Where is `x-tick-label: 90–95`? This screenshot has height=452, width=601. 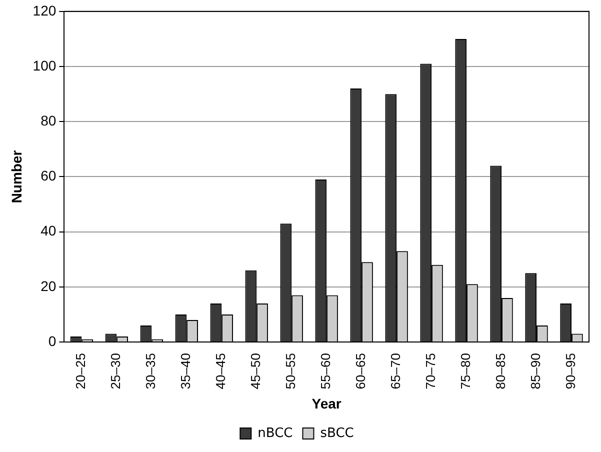 x-tick-label: 90–95 is located at coordinates (570, 371).